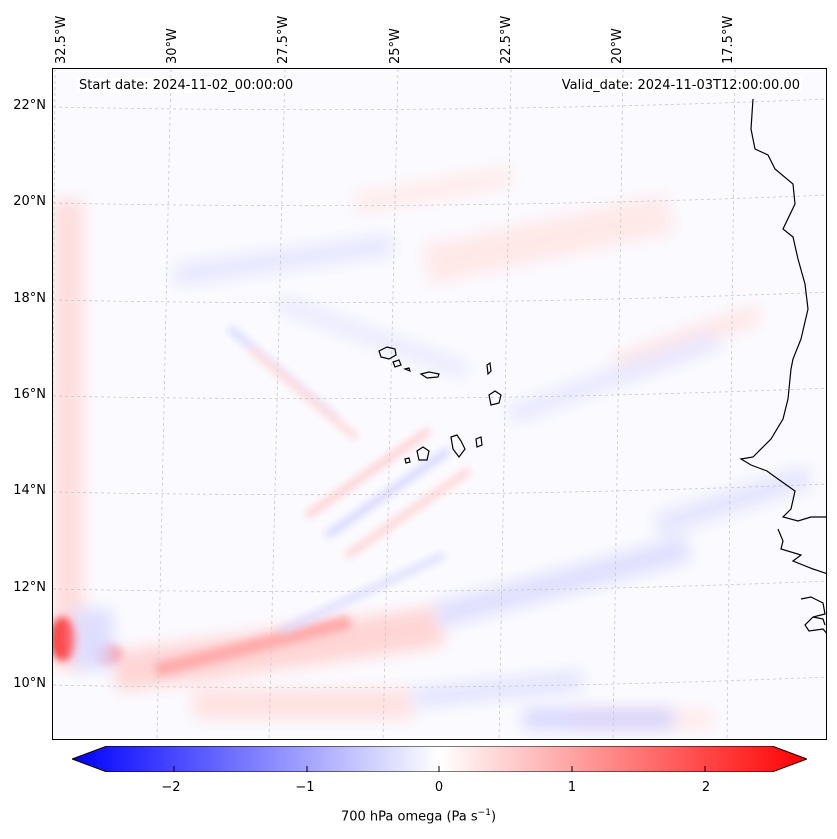  Describe the element at coordinates (171, 787) in the screenshot. I see `colorbar-tick-neg2: −2` at that location.